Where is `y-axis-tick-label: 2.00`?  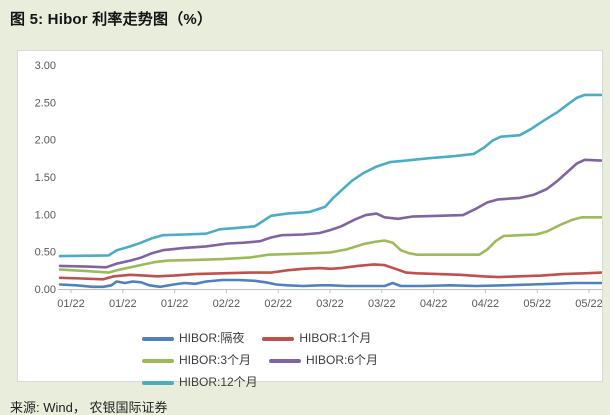
y-axis-tick-label: 2.00 is located at coordinates (45, 141).